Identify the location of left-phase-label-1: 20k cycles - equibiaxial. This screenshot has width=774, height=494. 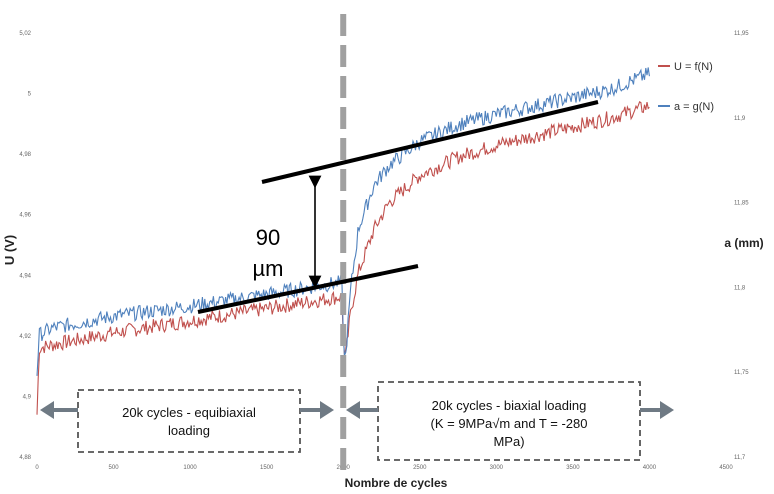
(189, 412).